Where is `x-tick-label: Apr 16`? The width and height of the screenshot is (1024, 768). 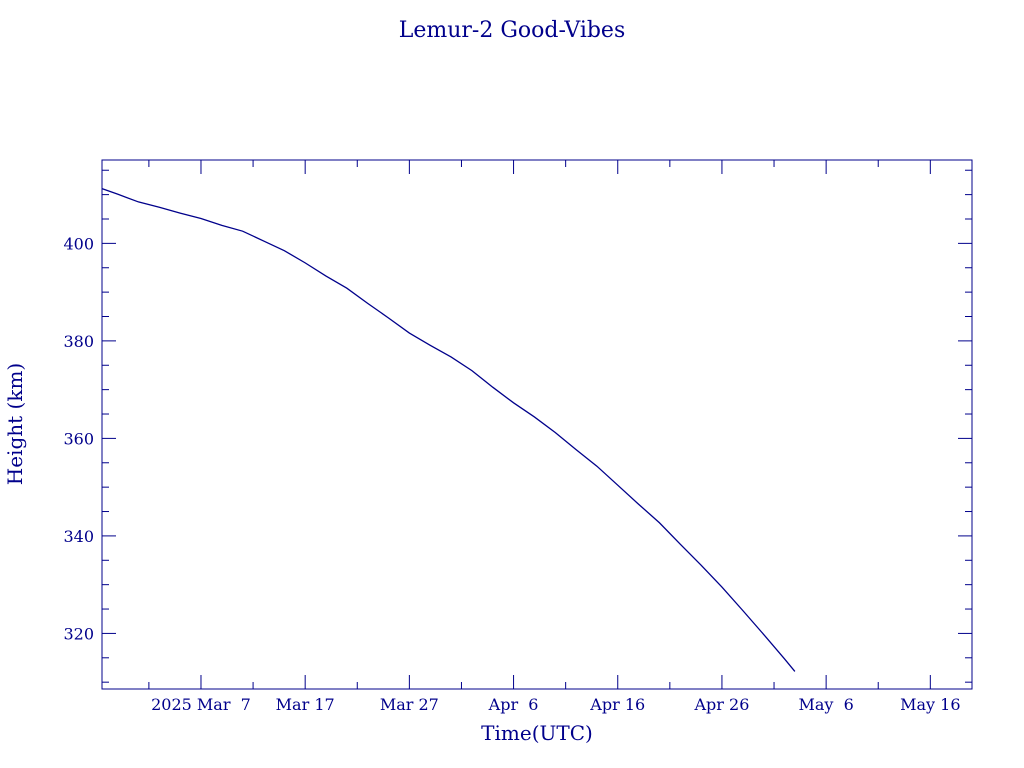
x-tick-label: Apr 16 is located at coordinates (617, 704).